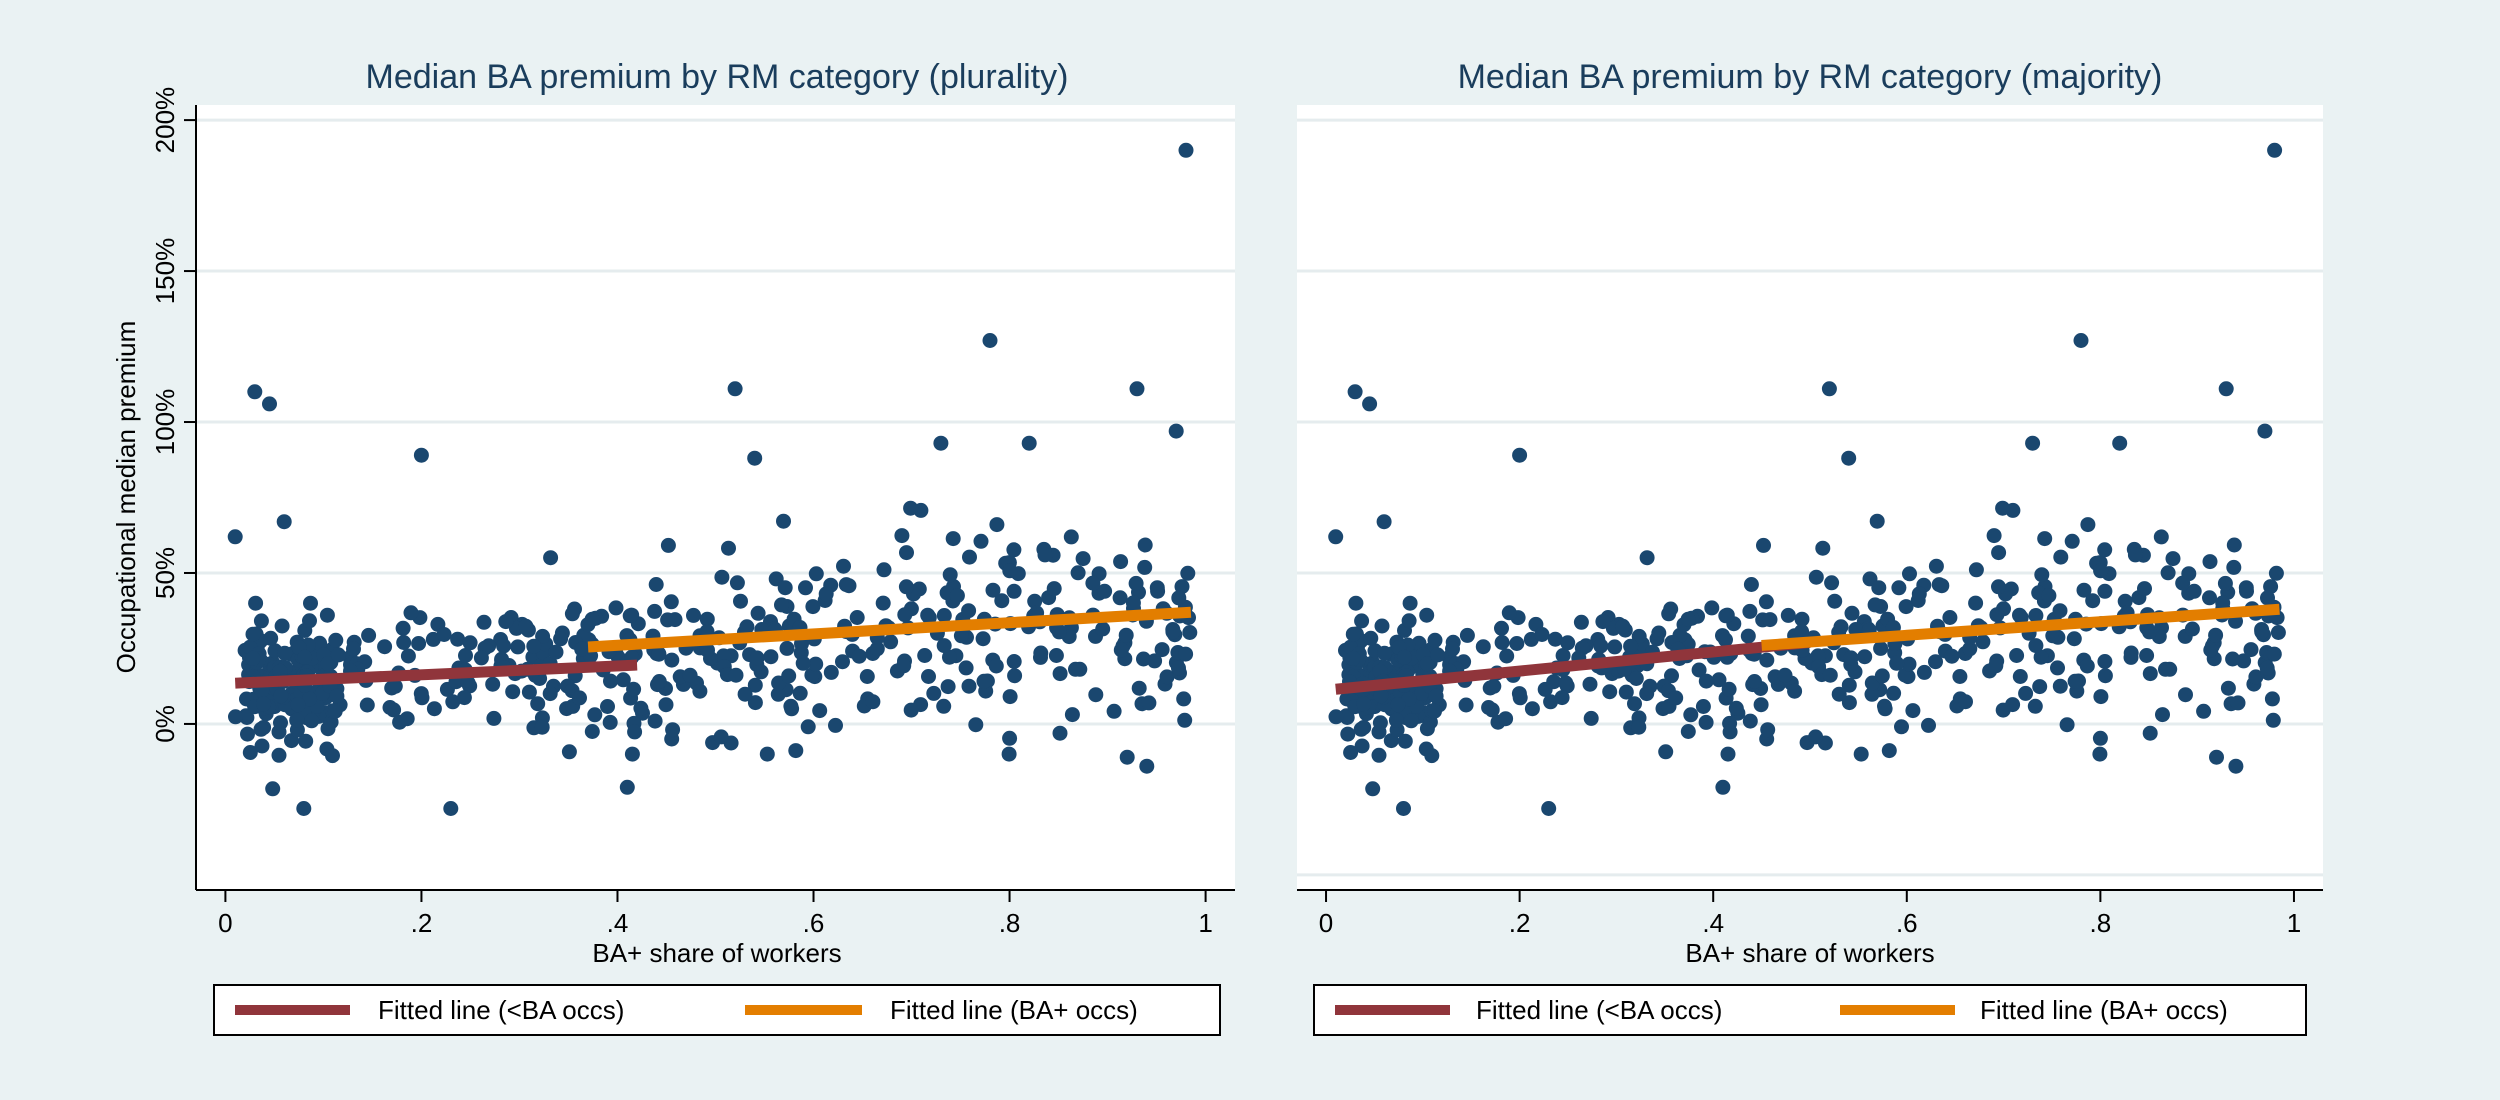 This screenshot has height=1100, width=2500. Describe the element at coordinates (1713, 923) in the screenshot. I see `x-tick-label: .4` at that location.